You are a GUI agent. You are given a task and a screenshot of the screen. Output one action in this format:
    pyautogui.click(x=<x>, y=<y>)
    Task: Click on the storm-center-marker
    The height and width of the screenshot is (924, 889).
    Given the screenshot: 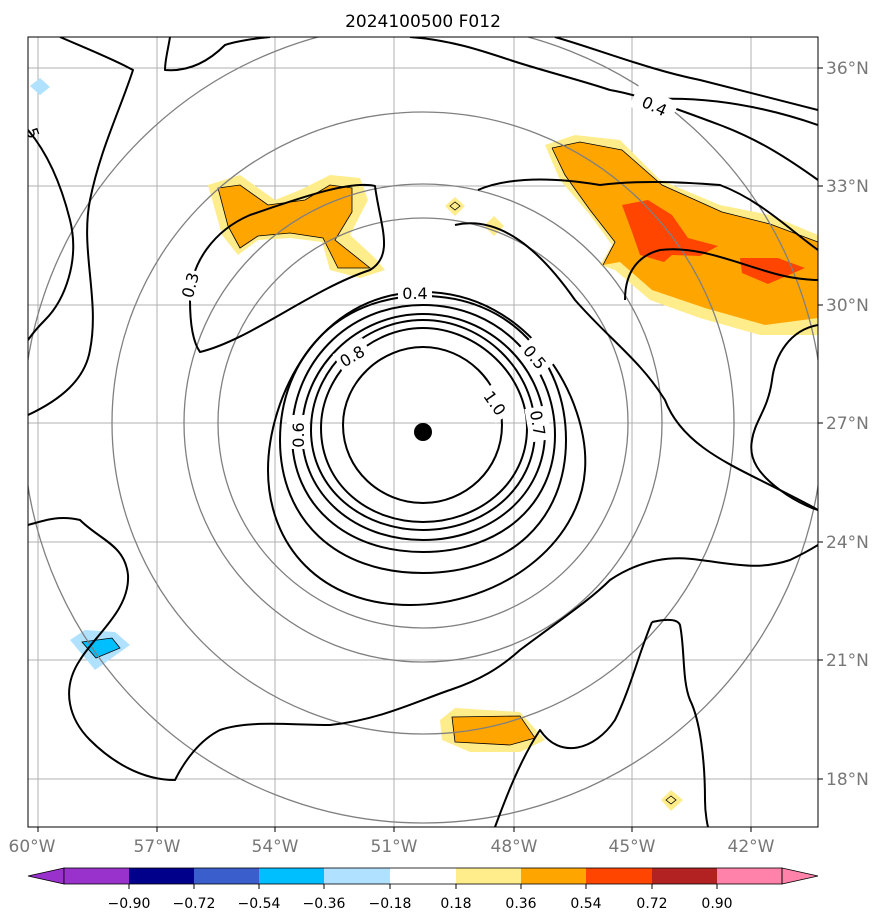 What is the action you would take?
    pyautogui.click(x=423, y=432)
    